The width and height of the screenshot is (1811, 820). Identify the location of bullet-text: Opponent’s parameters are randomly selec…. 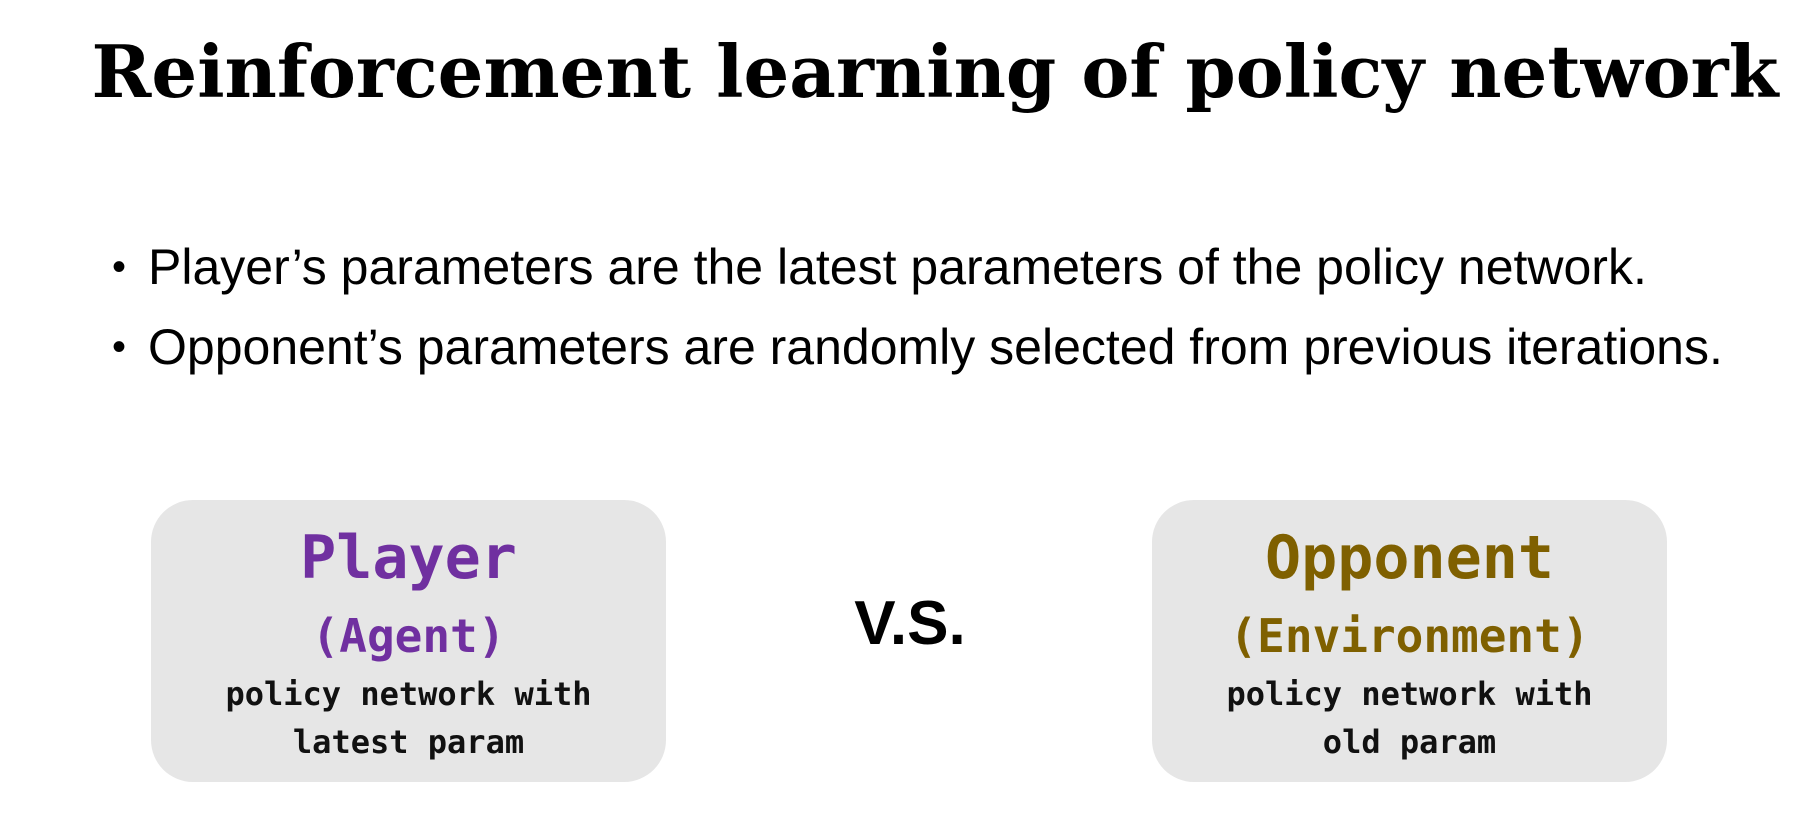
(935, 347).